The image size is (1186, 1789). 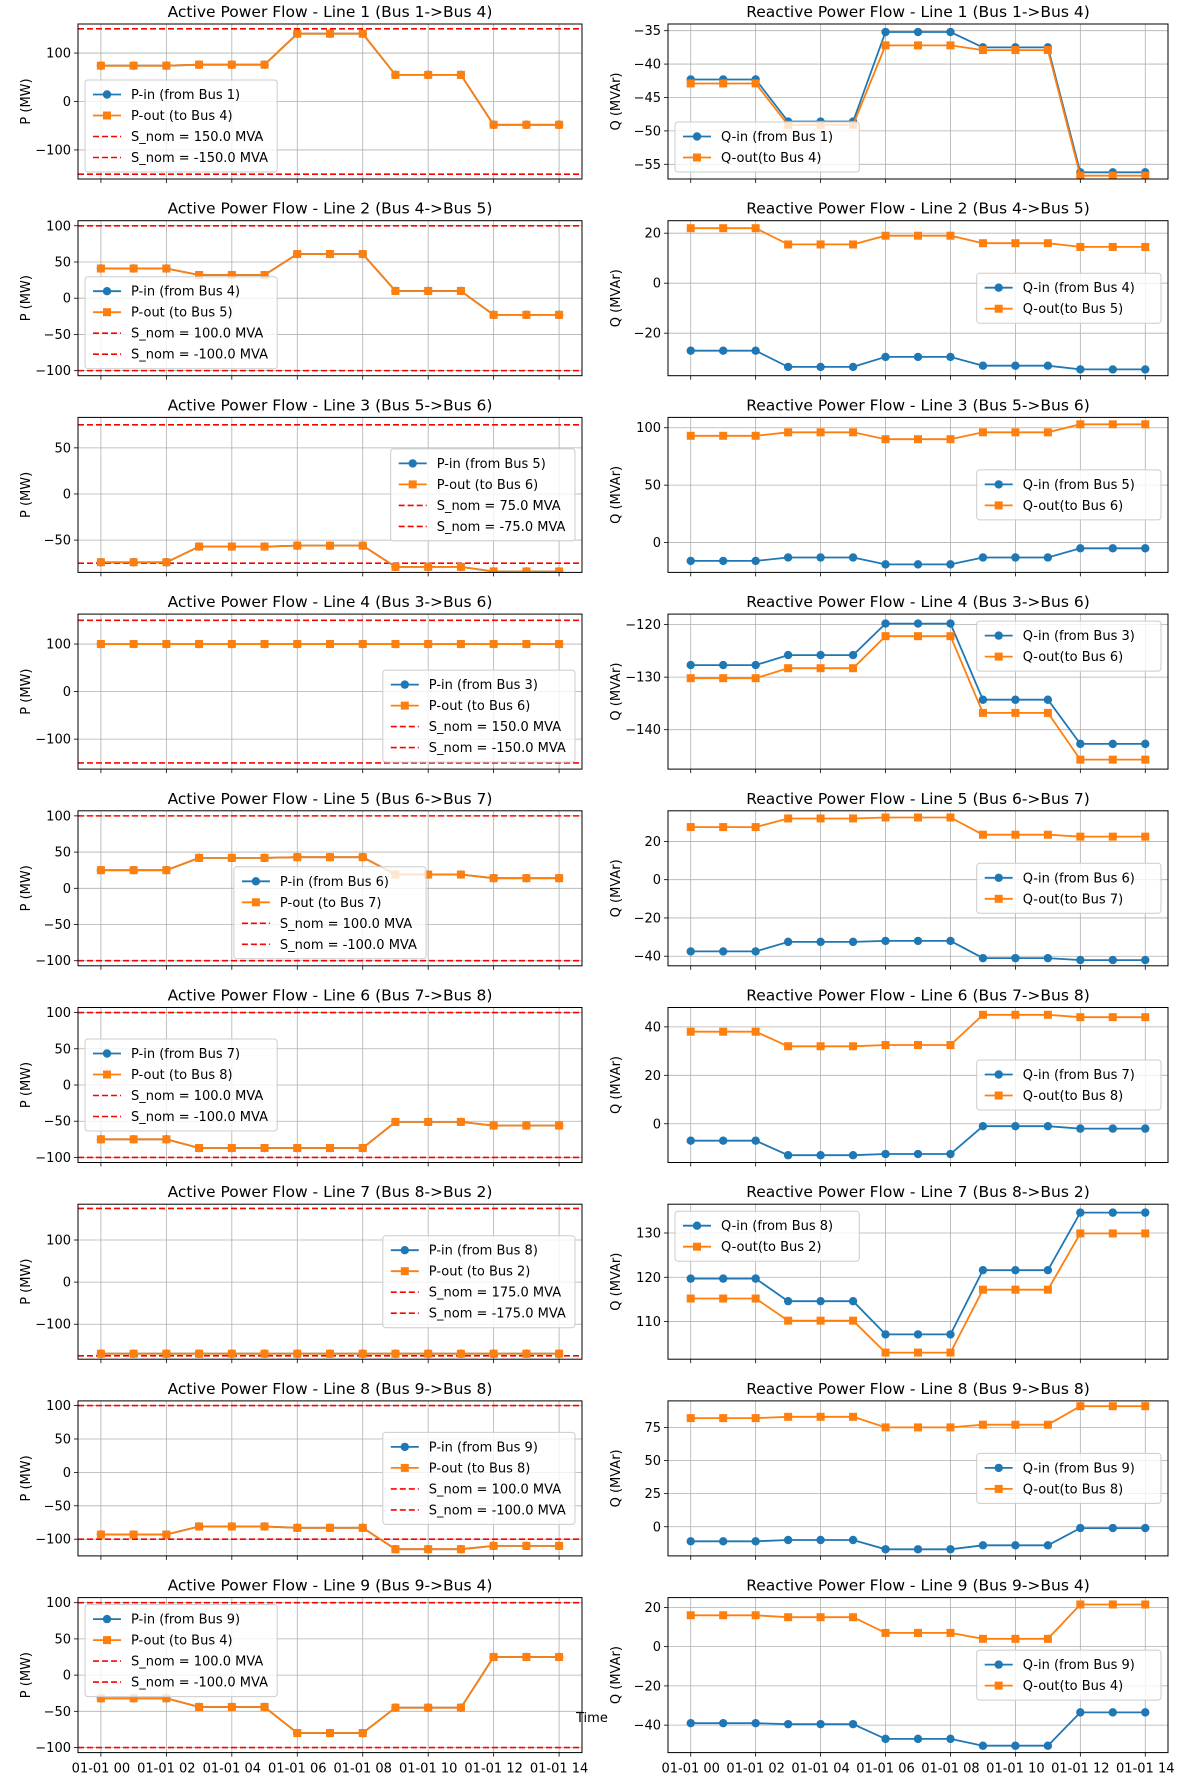 I want to click on x-tick-label: 01-01 14, so click(x=1145, y=1769).